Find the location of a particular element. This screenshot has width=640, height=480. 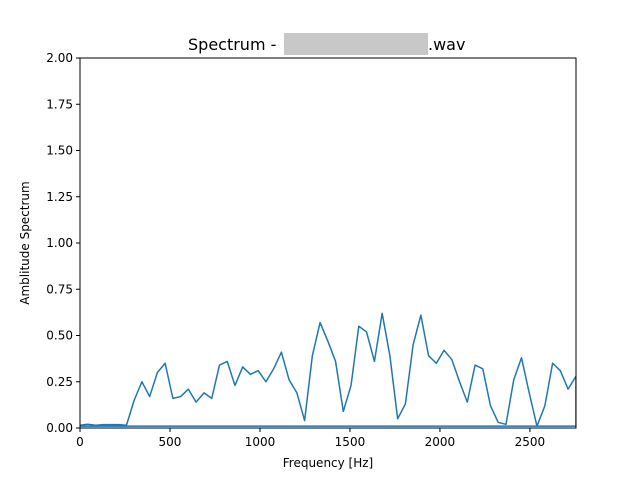

redacted-filename is located at coordinates (356, 44).